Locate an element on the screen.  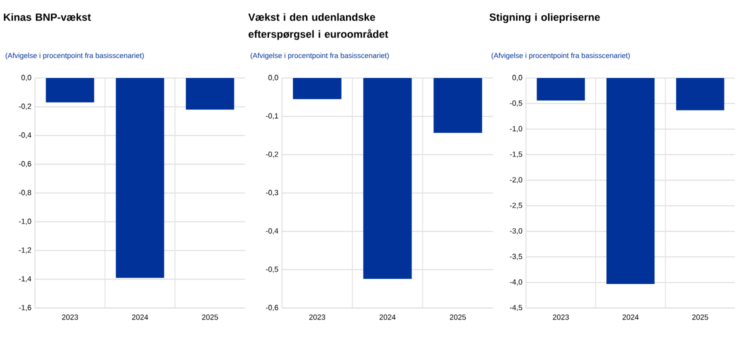
chart-title: Stigning i oliepriserne is located at coordinates (545, 18).